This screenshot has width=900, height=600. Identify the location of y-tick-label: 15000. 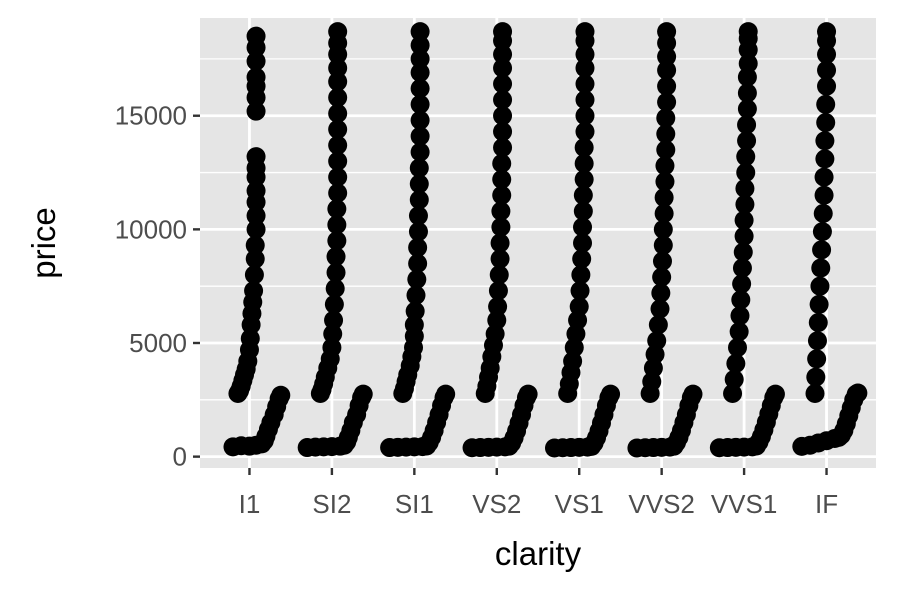
(151, 116).